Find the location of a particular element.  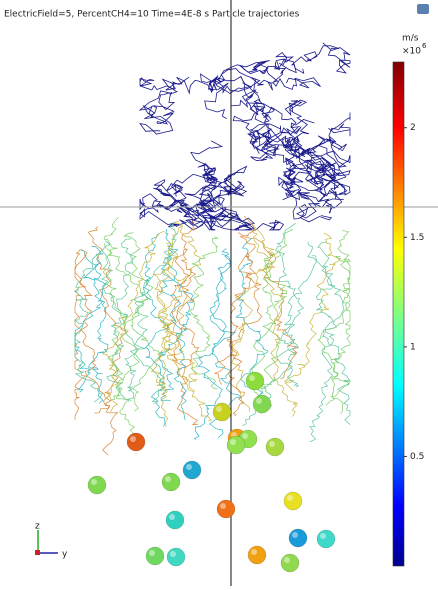

colorbar-multiplier: ×10 is located at coordinates (411, 52).